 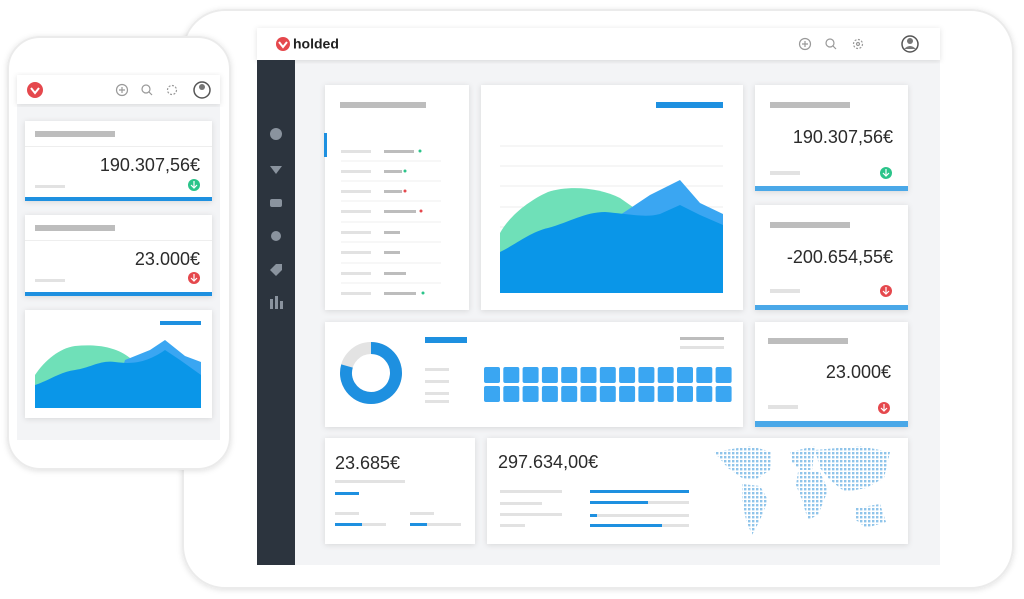 I want to click on phone-top-bar, so click(x=118, y=89).